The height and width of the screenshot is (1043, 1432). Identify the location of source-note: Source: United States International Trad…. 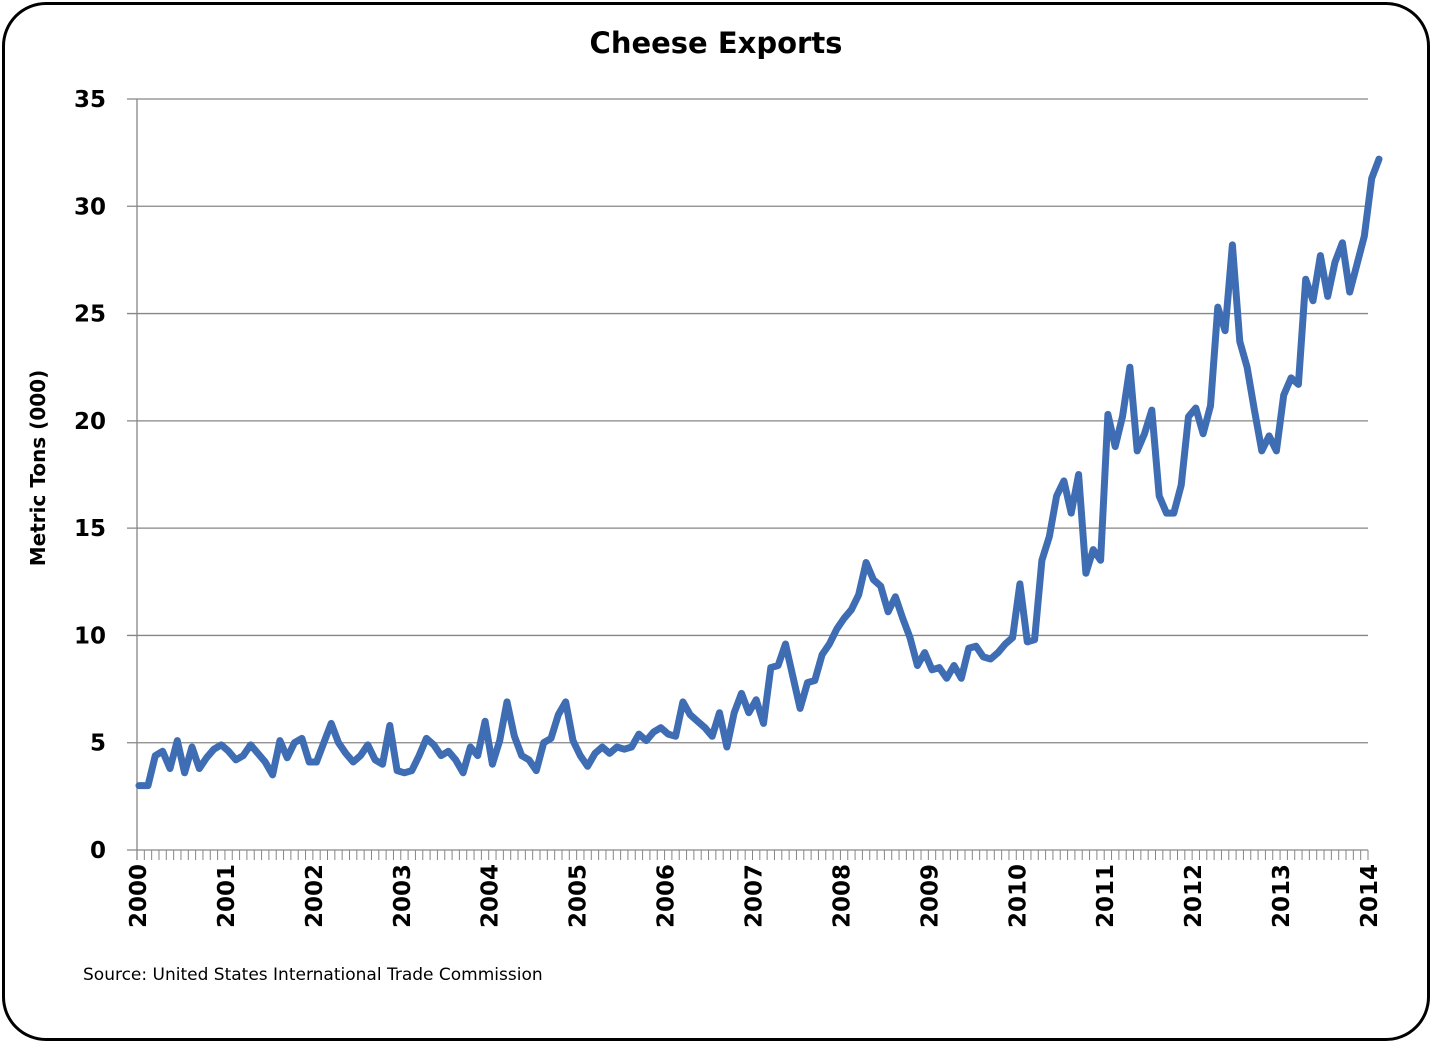
(313, 975).